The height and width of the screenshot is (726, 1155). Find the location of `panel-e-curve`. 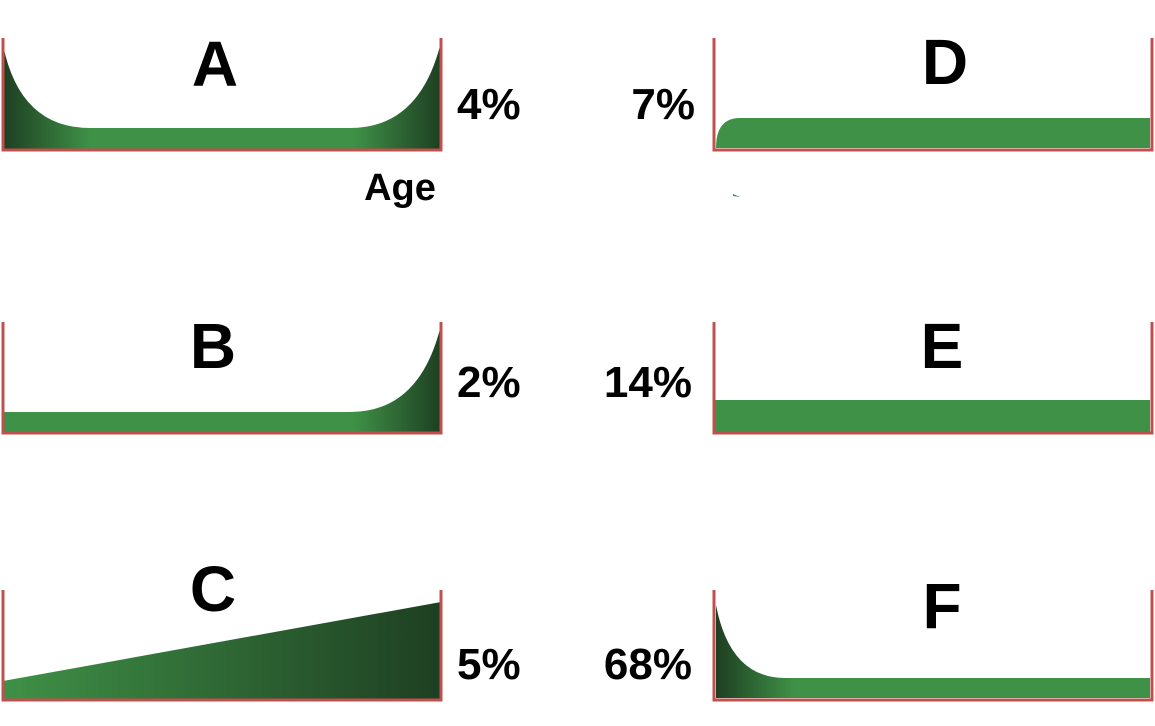

panel-e-curve is located at coordinates (932, 416).